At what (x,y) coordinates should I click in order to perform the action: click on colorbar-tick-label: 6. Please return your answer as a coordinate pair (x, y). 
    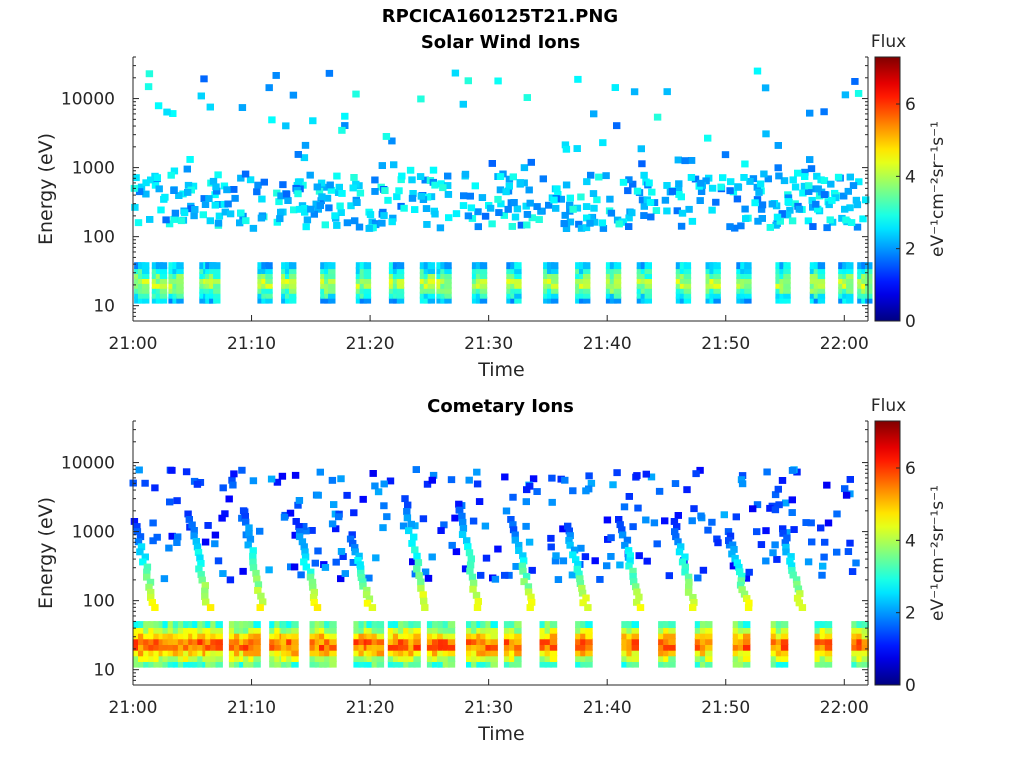
    Looking at the image, I should click on (910, 105).